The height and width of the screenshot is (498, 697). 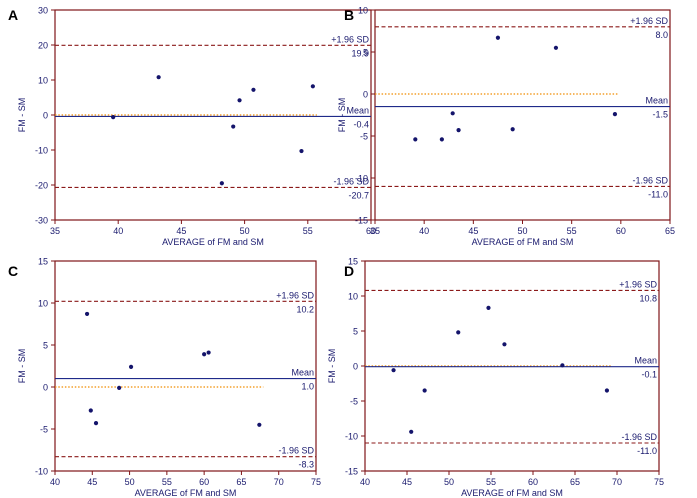 I want to click on y-tick-label: 30, so click(x=43, y=11).